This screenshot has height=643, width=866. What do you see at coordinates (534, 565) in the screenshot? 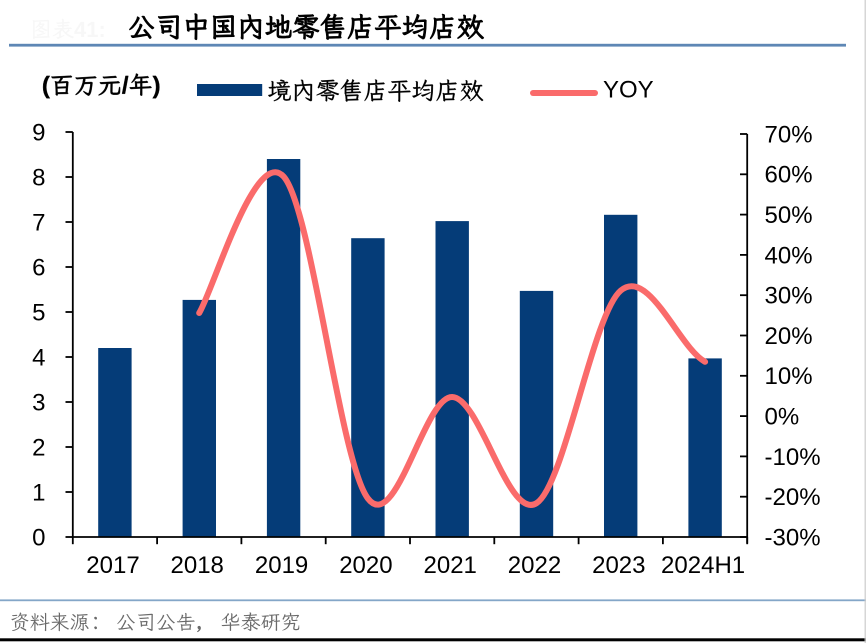
I see `svg-text: 2022` at bounding box center [534, 565].